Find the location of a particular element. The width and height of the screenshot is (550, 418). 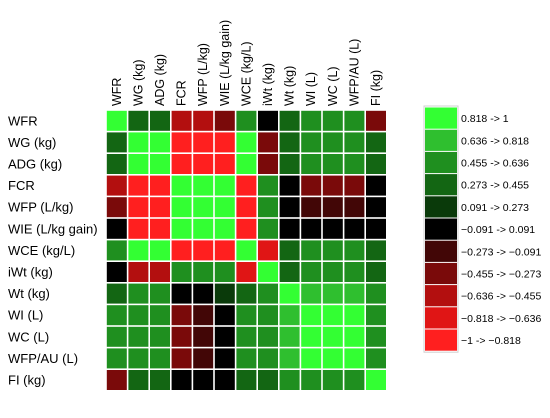

row-label: WFP (L/kg) is located at coordinates (41, 207).